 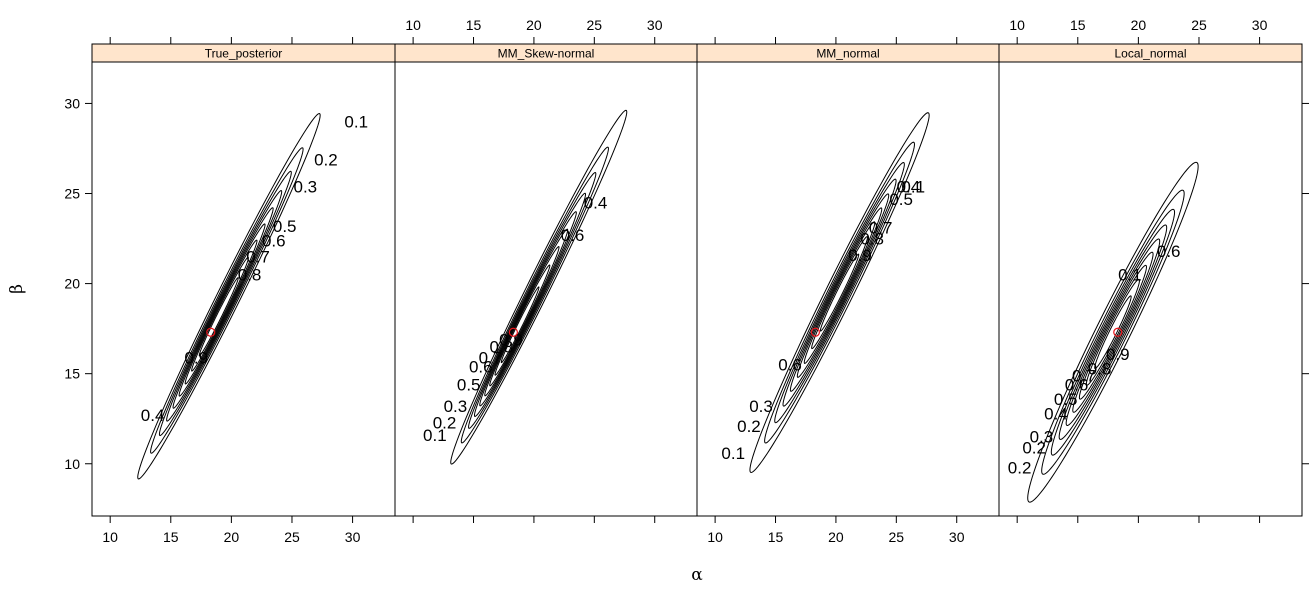 What do you see at coordinates (761, 406) in the screenshot?
I see `contour-label-3-7: 0.3` at bounding box center [761, 406].